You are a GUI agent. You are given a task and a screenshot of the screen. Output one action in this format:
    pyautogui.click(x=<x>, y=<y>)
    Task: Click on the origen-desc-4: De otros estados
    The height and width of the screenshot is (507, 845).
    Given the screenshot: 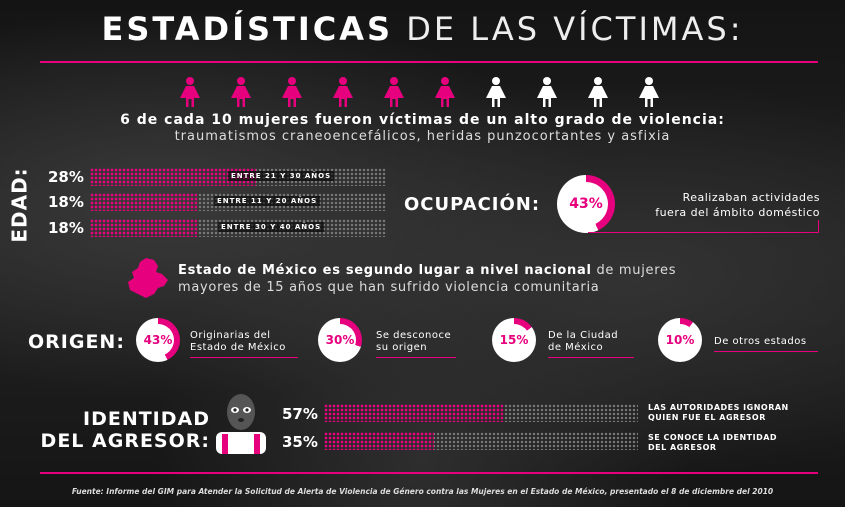 What is the action you would take?
    pyautogui.click(x=766, y=344)
    